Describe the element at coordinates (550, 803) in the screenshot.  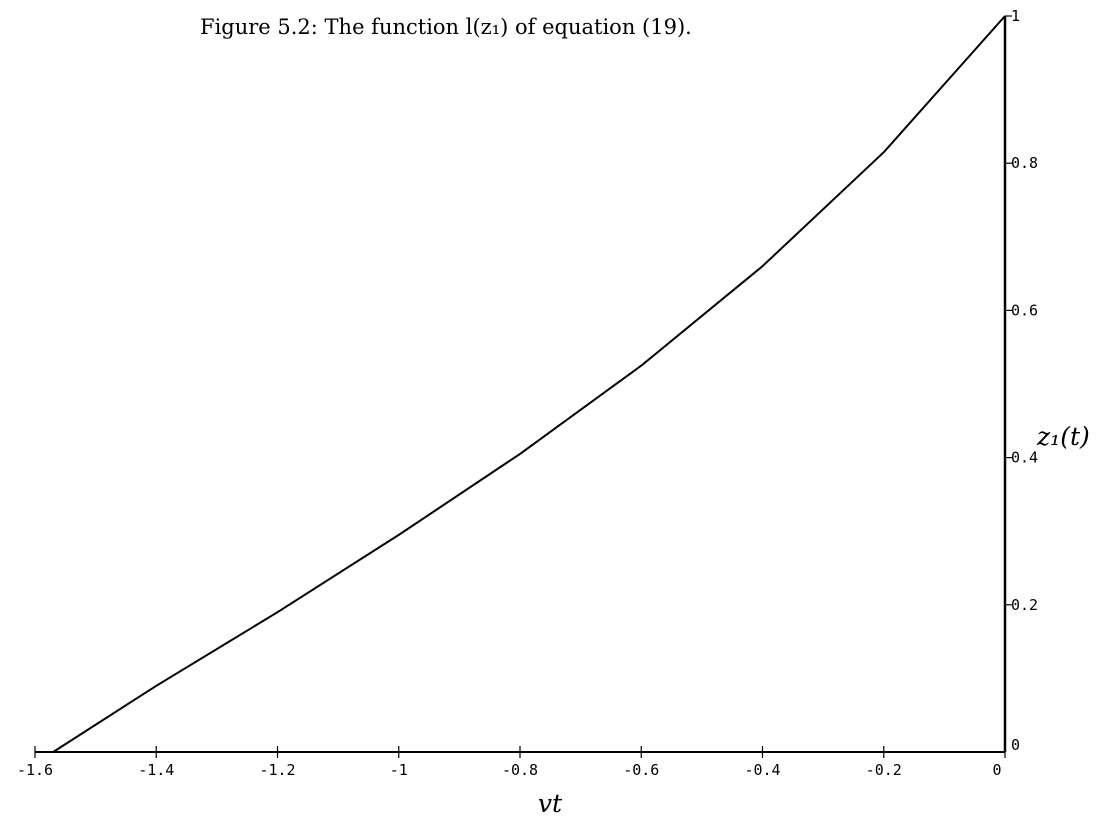
I see `x-axis-label: vt` at that location.